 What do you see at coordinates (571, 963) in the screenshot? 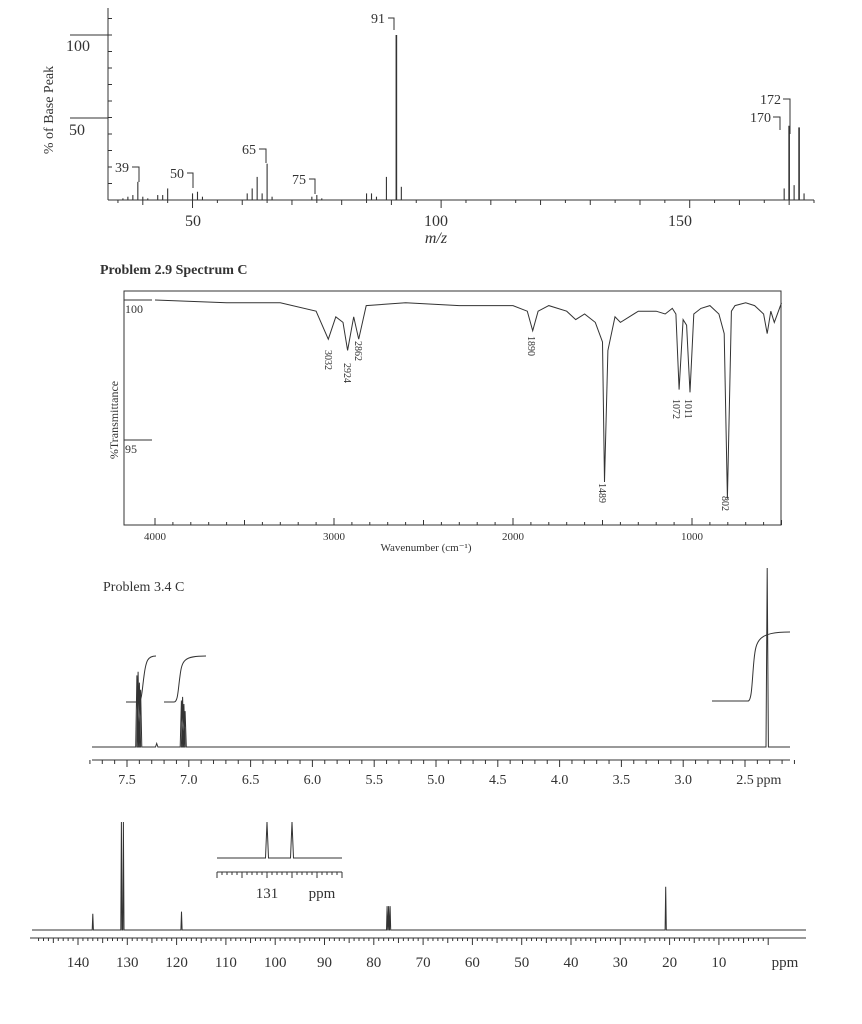
I see `cnmr-tick-label: 40` at bounding box center [571, 963].